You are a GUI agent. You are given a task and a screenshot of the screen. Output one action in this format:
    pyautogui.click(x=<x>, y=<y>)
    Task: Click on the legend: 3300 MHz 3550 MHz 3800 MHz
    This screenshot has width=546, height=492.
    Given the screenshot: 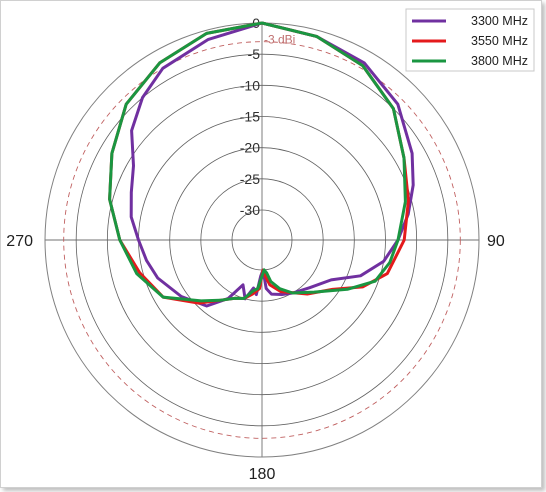 What is the action you would take?
    pyautogui.click(x=470, y=40)
    